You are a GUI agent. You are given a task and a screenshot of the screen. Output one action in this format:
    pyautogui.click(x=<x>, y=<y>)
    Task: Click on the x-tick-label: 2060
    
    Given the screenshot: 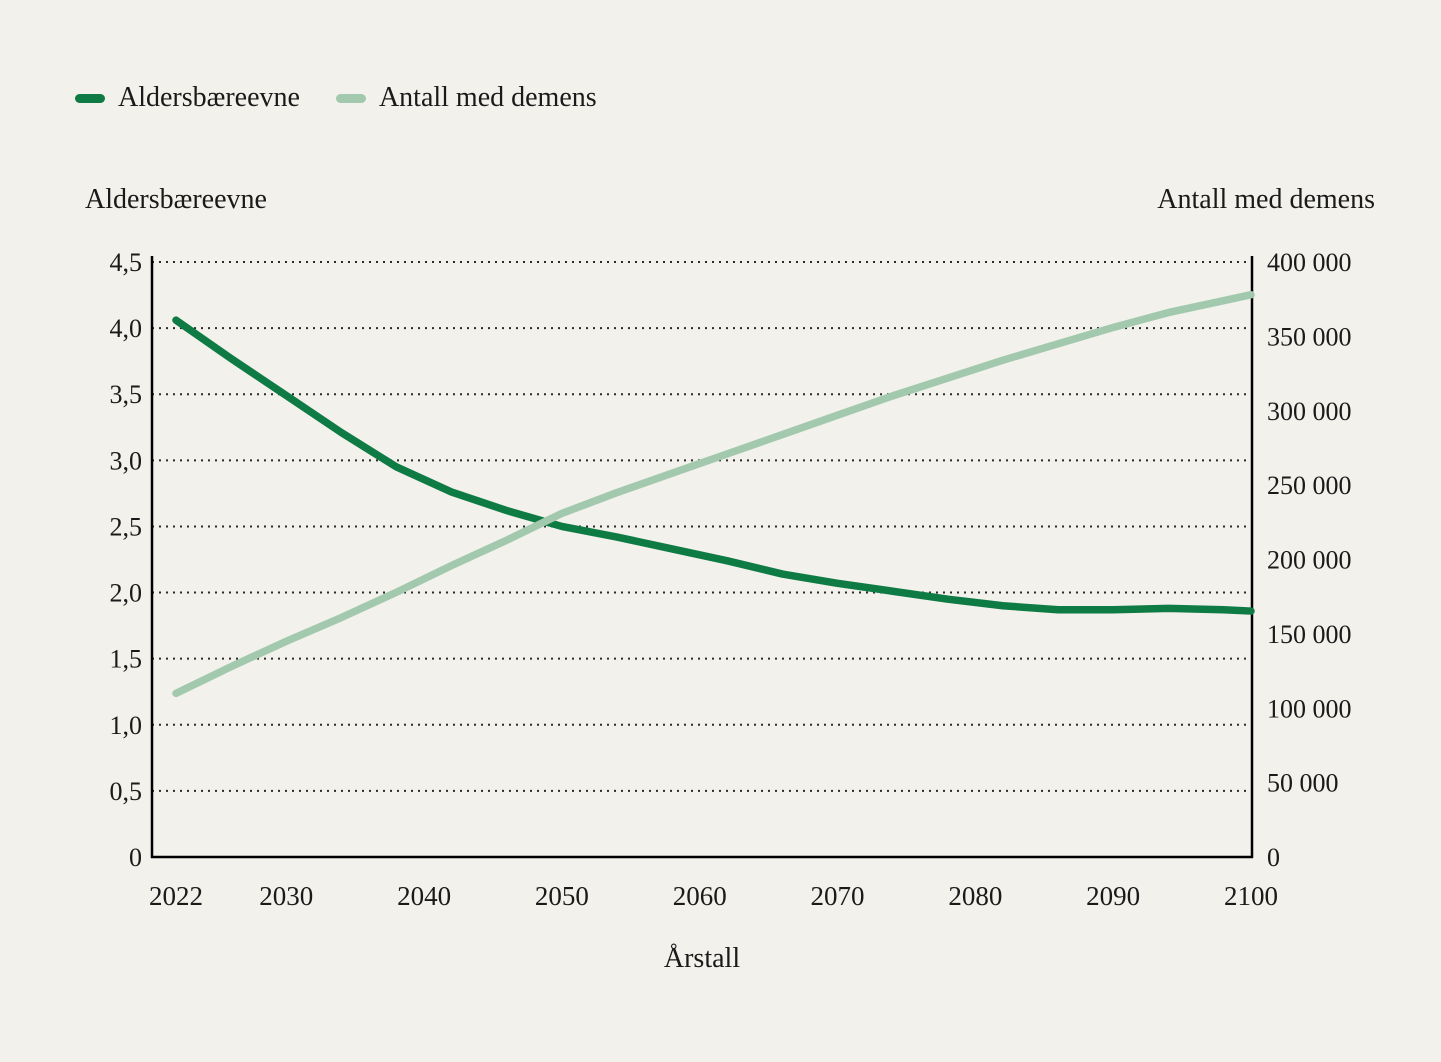 What is the action you would take?
    pyautogui.click(x=700, y=896)
    